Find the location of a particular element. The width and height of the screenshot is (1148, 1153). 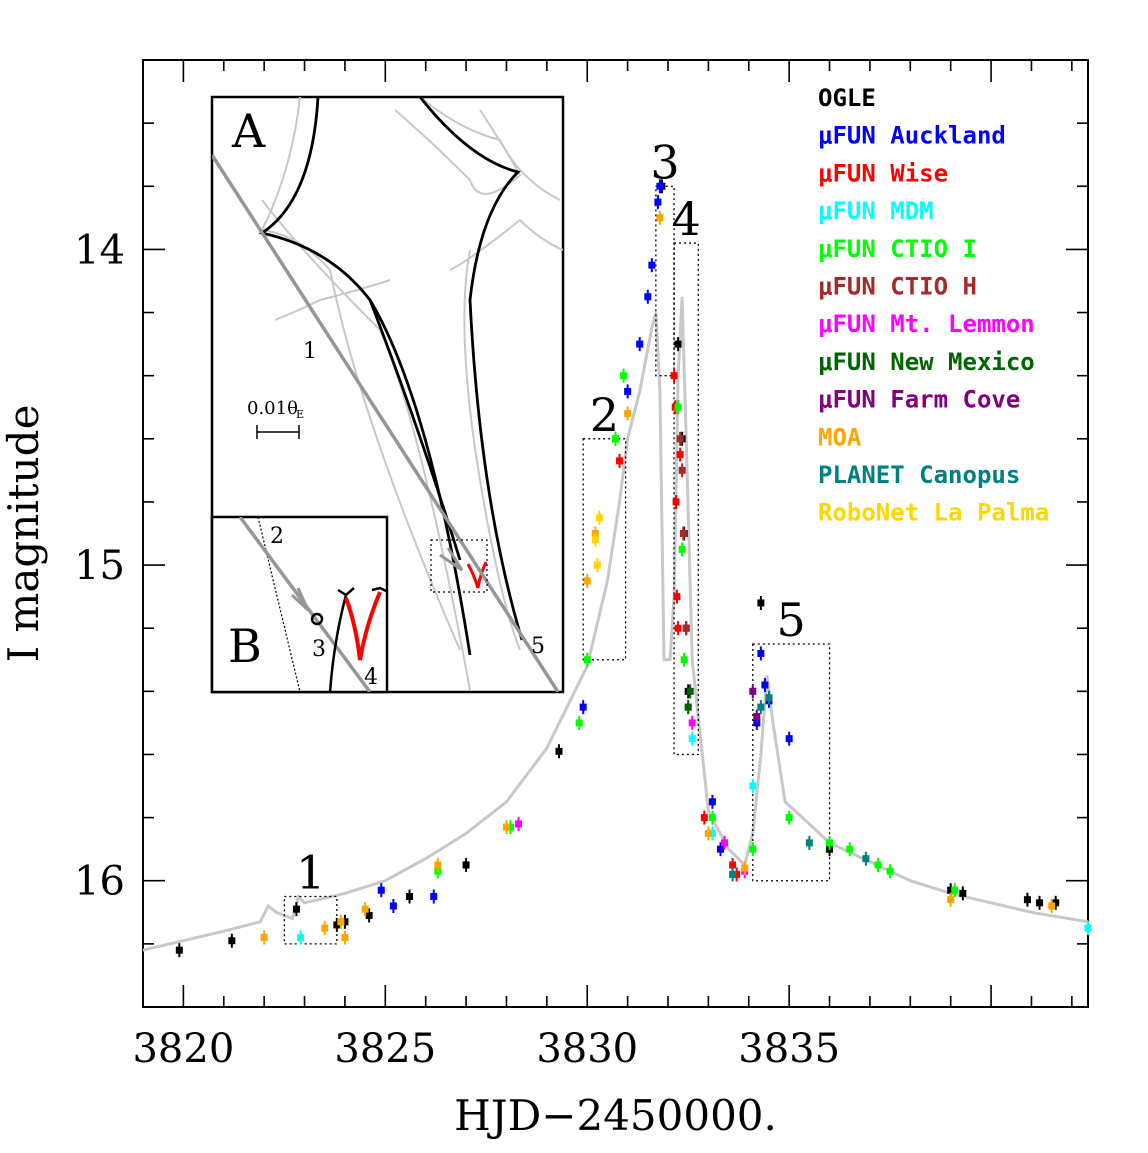

annotation-label-1: 1 is located at coordinates (310, 873).